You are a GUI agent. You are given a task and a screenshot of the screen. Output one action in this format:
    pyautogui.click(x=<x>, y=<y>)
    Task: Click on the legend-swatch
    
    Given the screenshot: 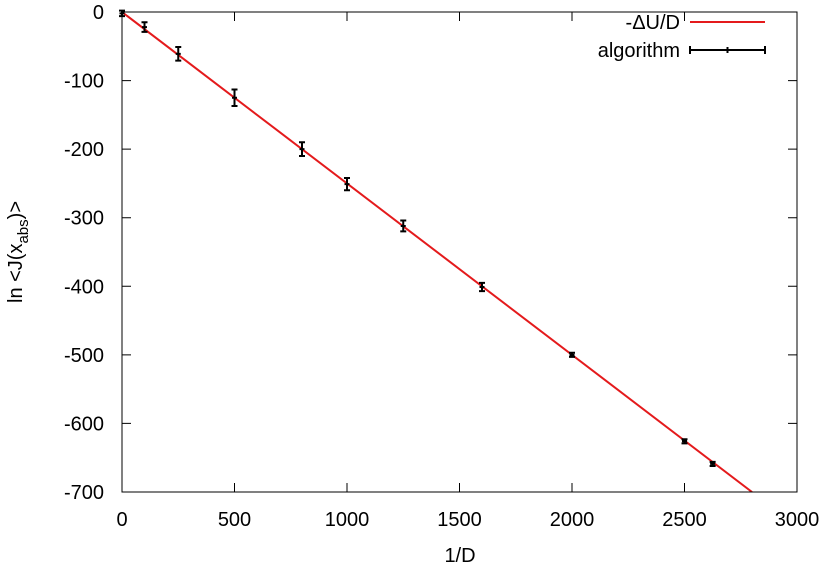 What is the action you would take?
    pyautogui.click(x=727, y=50)
    